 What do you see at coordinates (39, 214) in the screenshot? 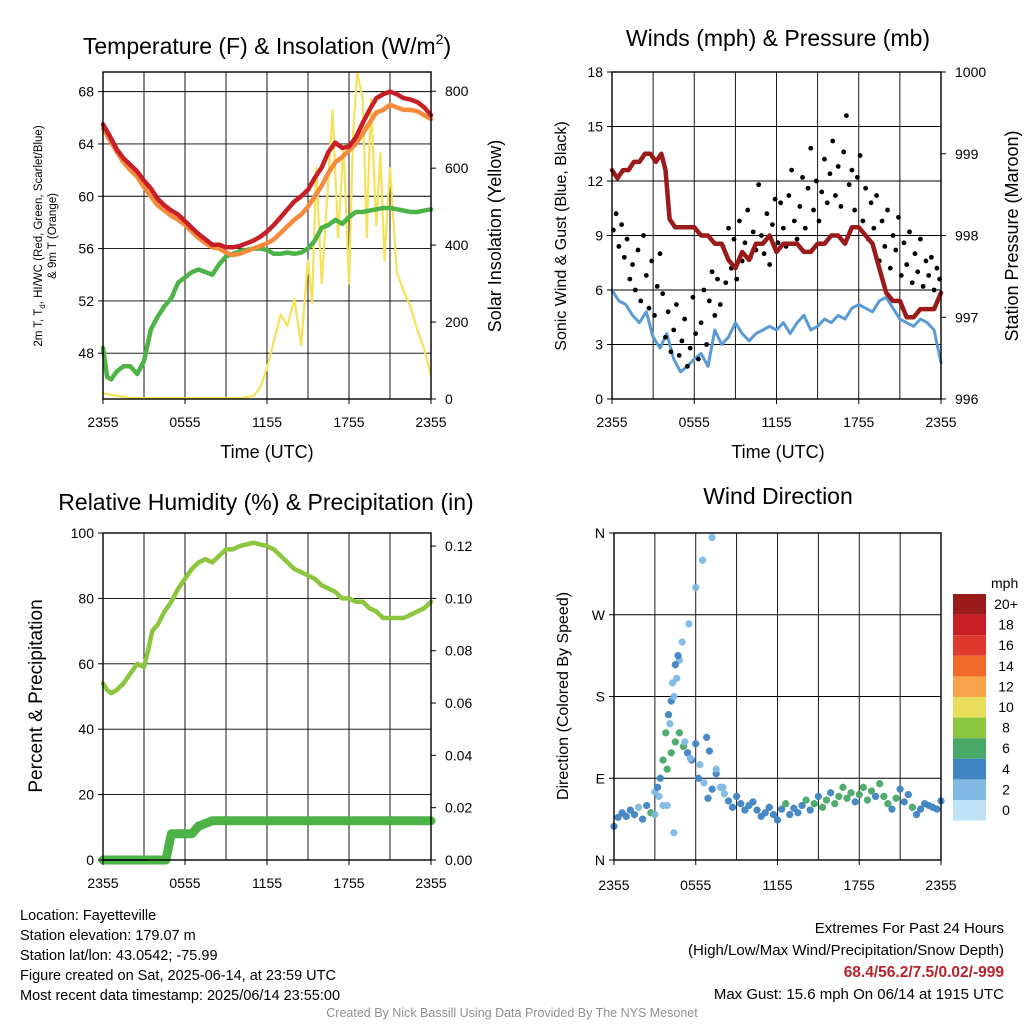
I see `y-axis-label-rest: , HI/WC (Red, Green, Scarlet/Blue)` at bounding box center [39, 214].